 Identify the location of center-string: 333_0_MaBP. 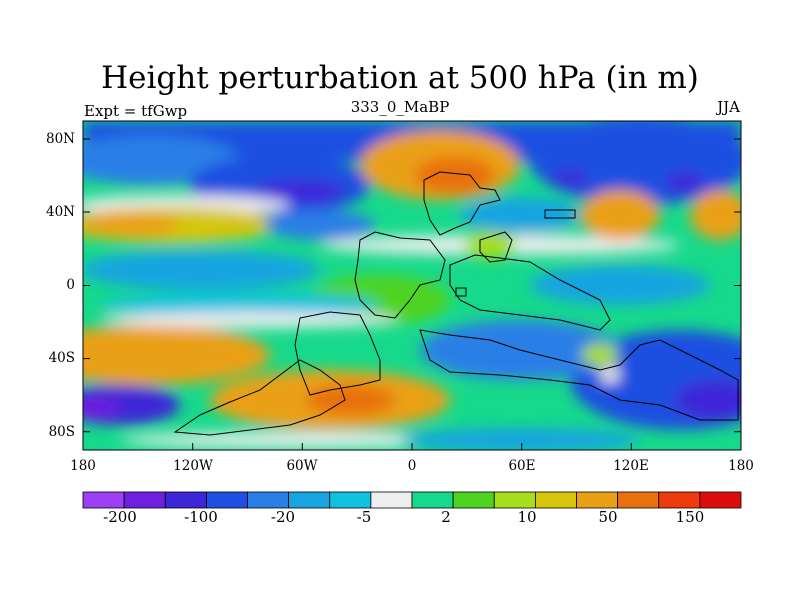
(400, 107).